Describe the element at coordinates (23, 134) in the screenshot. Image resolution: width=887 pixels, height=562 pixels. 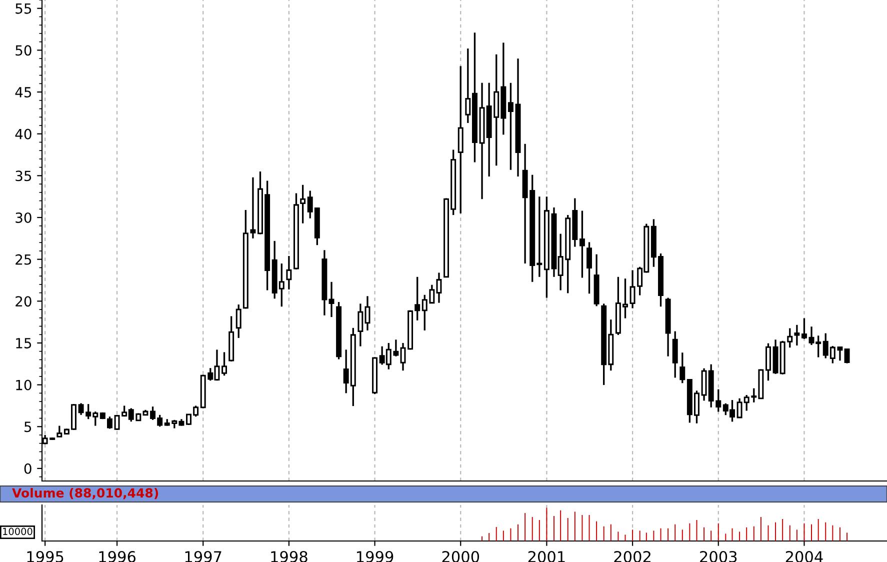
I see `y-tick-label: 40` at that location.